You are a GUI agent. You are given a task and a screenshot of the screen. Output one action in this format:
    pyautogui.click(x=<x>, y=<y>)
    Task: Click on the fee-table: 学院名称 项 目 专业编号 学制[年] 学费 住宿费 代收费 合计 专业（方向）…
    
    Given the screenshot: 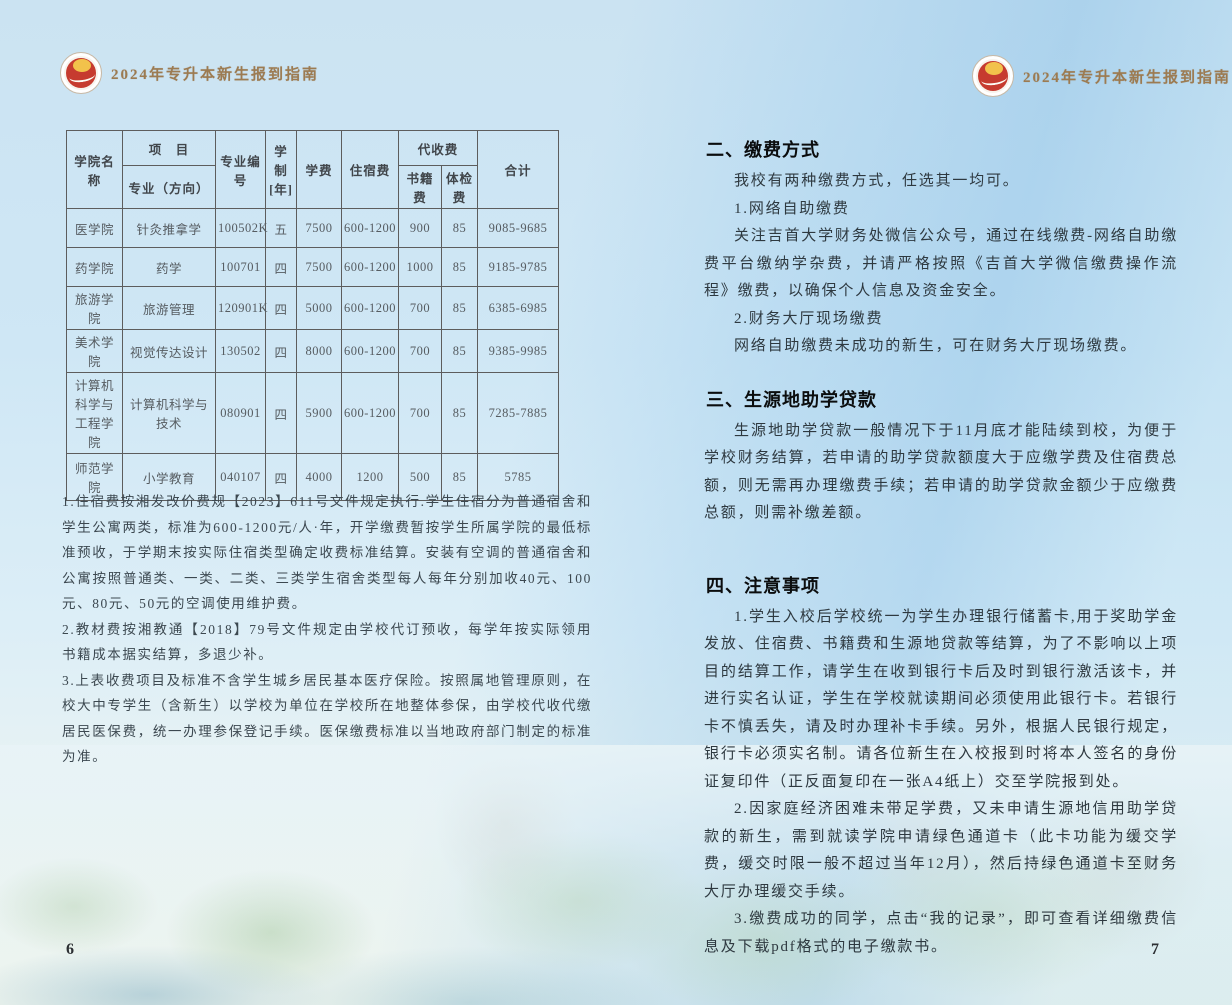 What is the action you would take?
    pyautogui.click(x=313, y=315)
    